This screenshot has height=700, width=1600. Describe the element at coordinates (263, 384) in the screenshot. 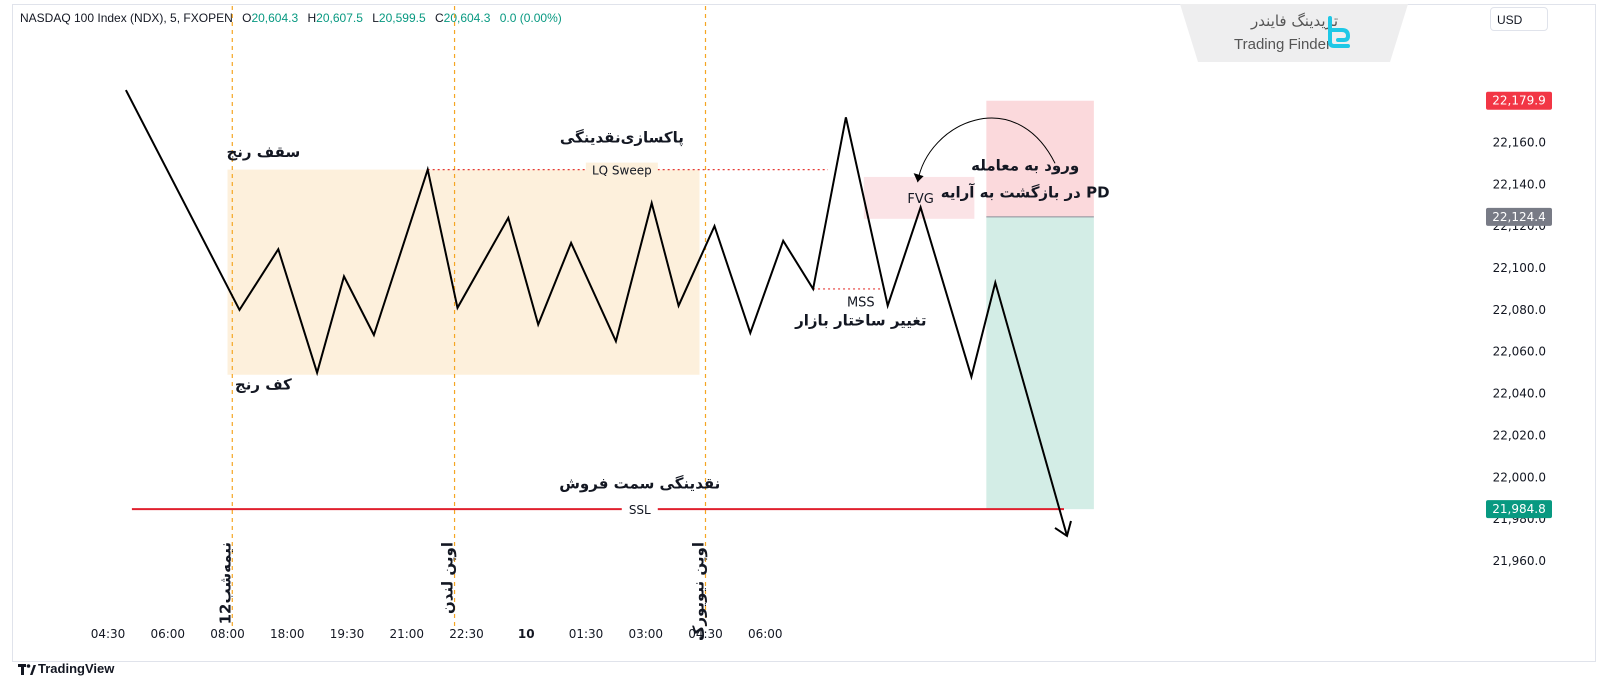

I see `range-bottom-label: کف رنج` at that location.